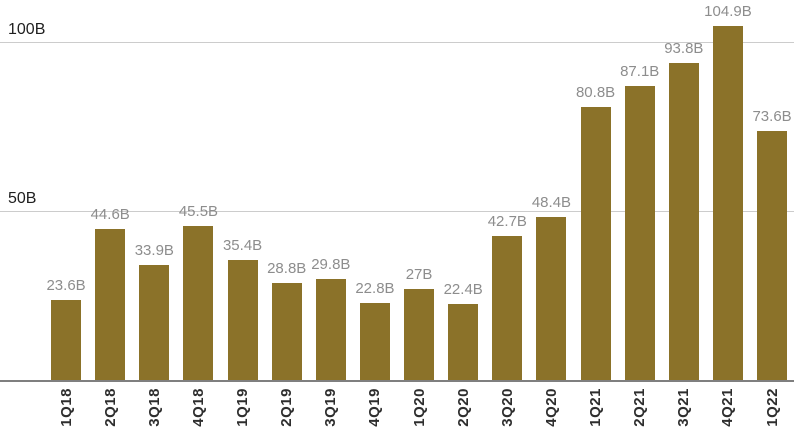  Describe the element at coordinates (551, 298) in the screenshot. I see `bar-4Q20` at that location.